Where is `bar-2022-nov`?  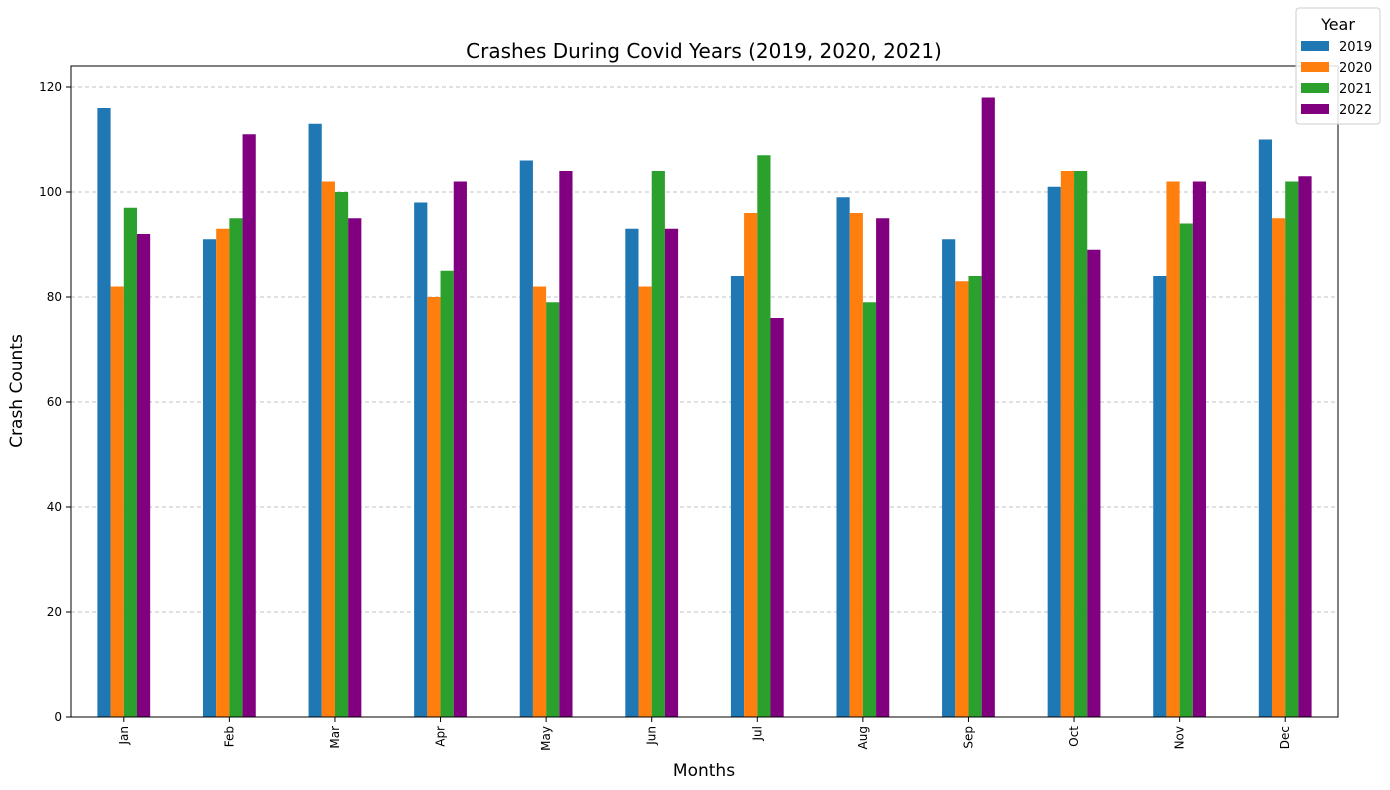 bar-2022-nov is located at coordinates (1199, 449).